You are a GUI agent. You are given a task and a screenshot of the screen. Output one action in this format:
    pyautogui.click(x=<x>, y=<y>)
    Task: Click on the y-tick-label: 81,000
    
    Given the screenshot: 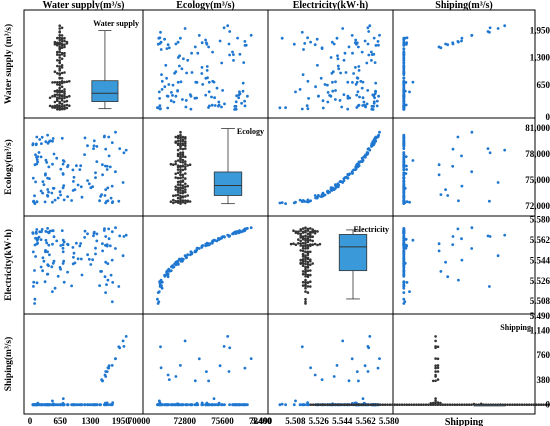 What is the action you would take?
    pyautogui.click(x=537, y=128)
    